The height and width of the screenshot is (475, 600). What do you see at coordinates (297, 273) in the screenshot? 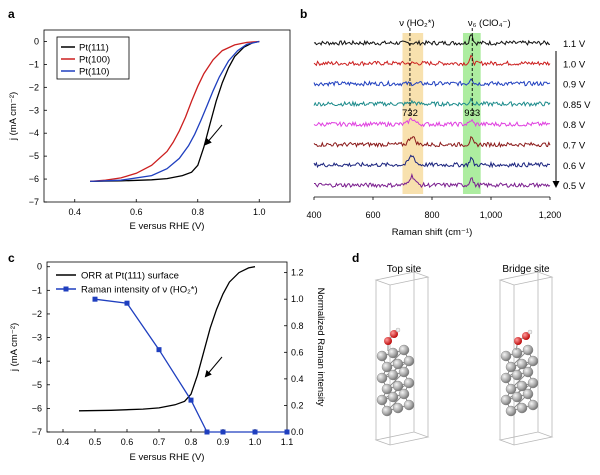
I see `y-right-tick-label: 1.2` at bounding box center [297, 273].